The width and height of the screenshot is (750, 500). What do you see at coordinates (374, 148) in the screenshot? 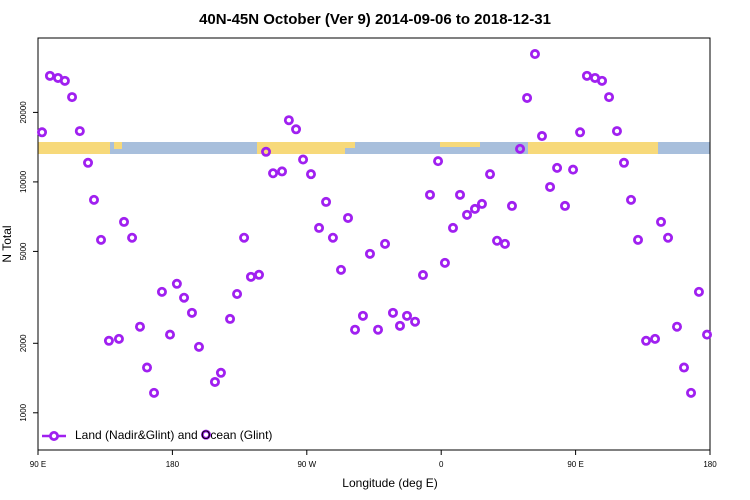
I see `land-mask` at bounding box center [374, 148].